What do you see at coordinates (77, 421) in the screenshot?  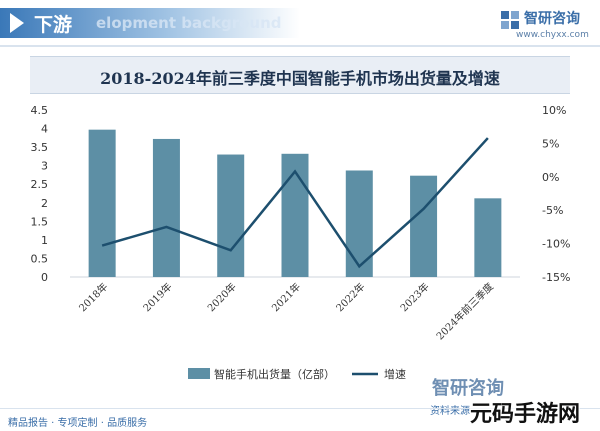 I see `footer-services: 精品报告 · 专项定制 · 品质服务` at bounding box center [77, 421].